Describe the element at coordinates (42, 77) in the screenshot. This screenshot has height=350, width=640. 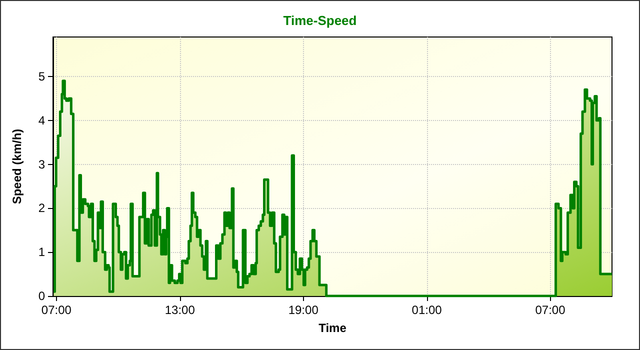
I see `y-tick-label: 5` at that location.